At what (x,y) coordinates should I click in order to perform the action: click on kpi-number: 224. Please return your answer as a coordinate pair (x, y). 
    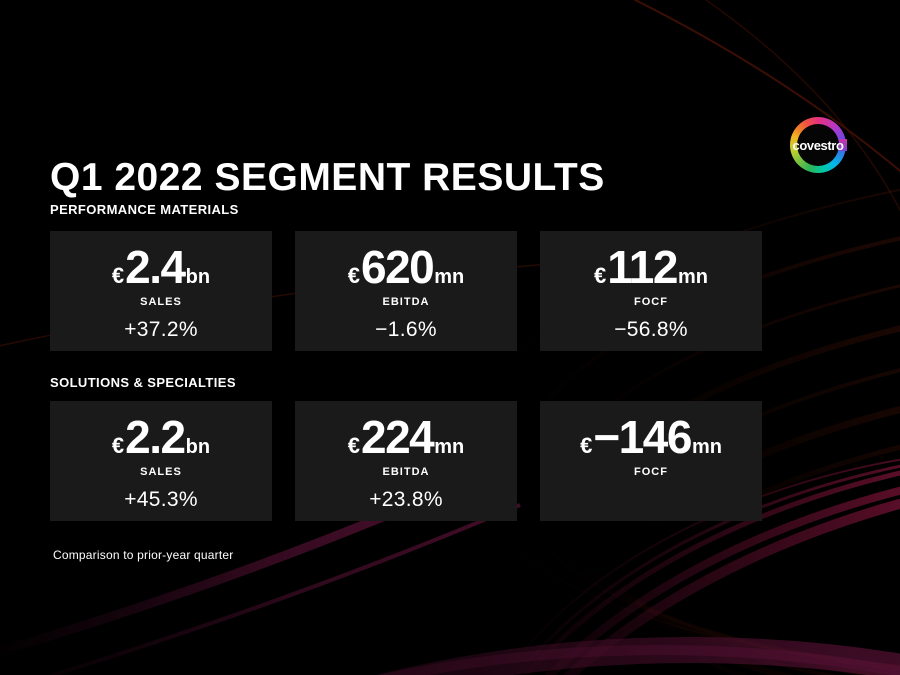
    Looking at the image, I should click on (398, 437).